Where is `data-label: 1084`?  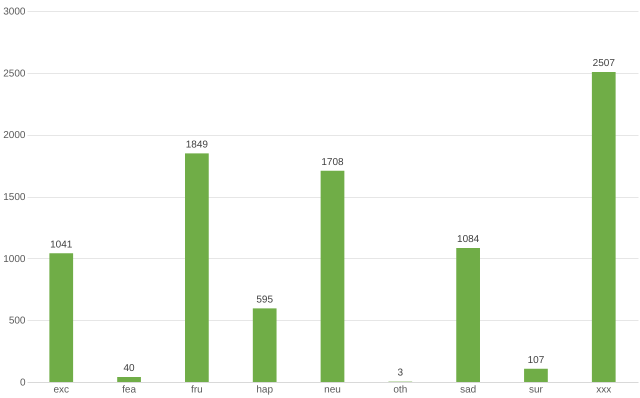 data-label: 1084 is located at coordinates (468, 239).